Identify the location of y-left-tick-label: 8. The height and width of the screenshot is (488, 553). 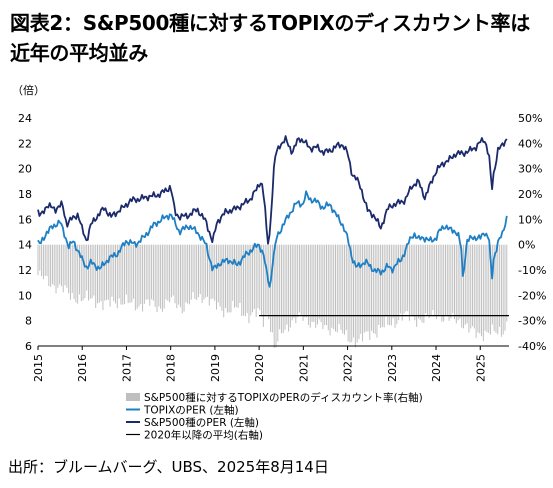
(28, 321).